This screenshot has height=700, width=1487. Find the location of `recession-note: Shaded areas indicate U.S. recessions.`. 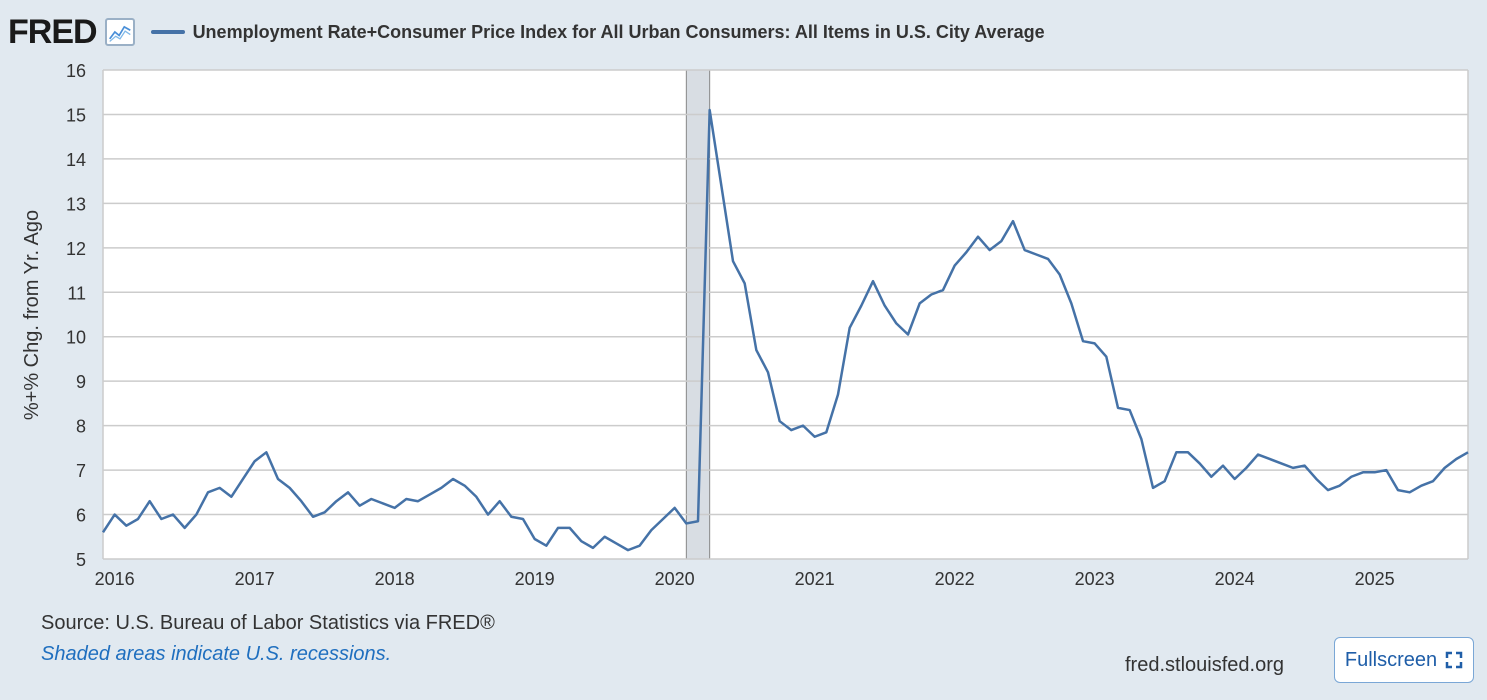

recession-note: Shaded areas indicate U.S. recessions. is located at coordinates (216, 654).